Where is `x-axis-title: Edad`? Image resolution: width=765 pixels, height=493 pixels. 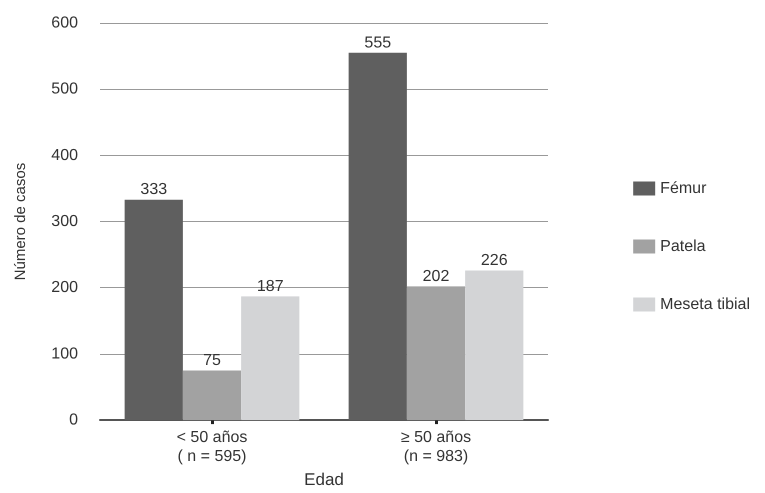
x-axis-title: Edad is located at coordinates (324, 479).